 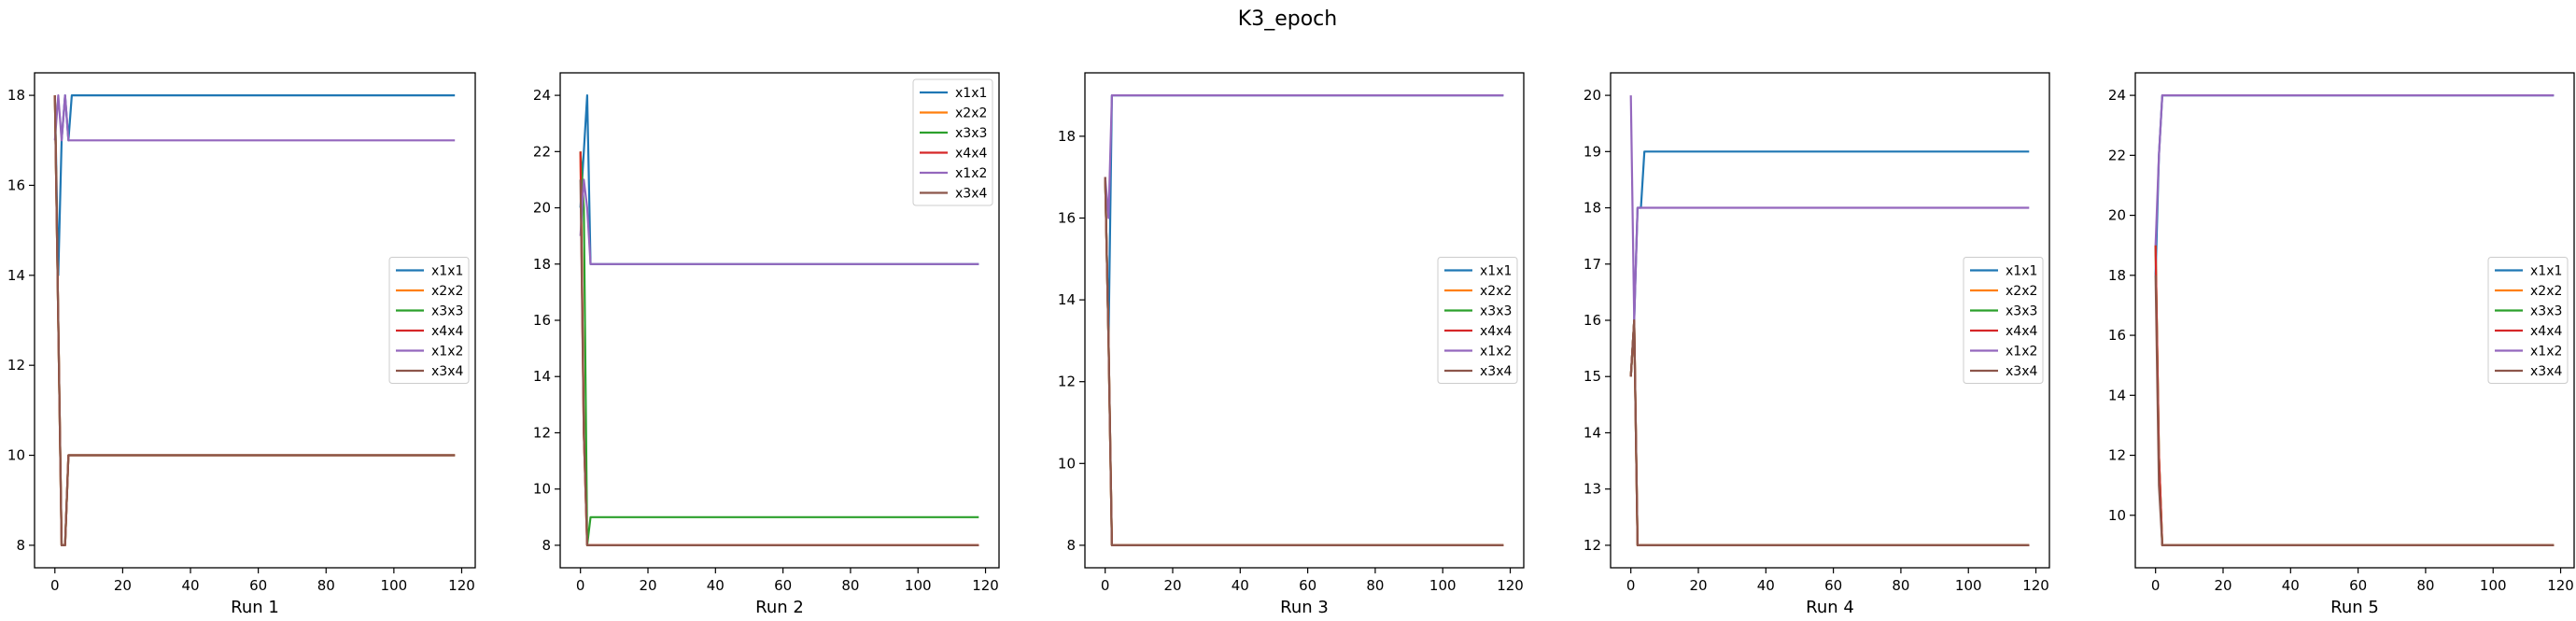 What do you see at coordinates (1305, 608) in the screenshot?
I see `x-axis-label: Run 3` at bounding box center [1305, 608].